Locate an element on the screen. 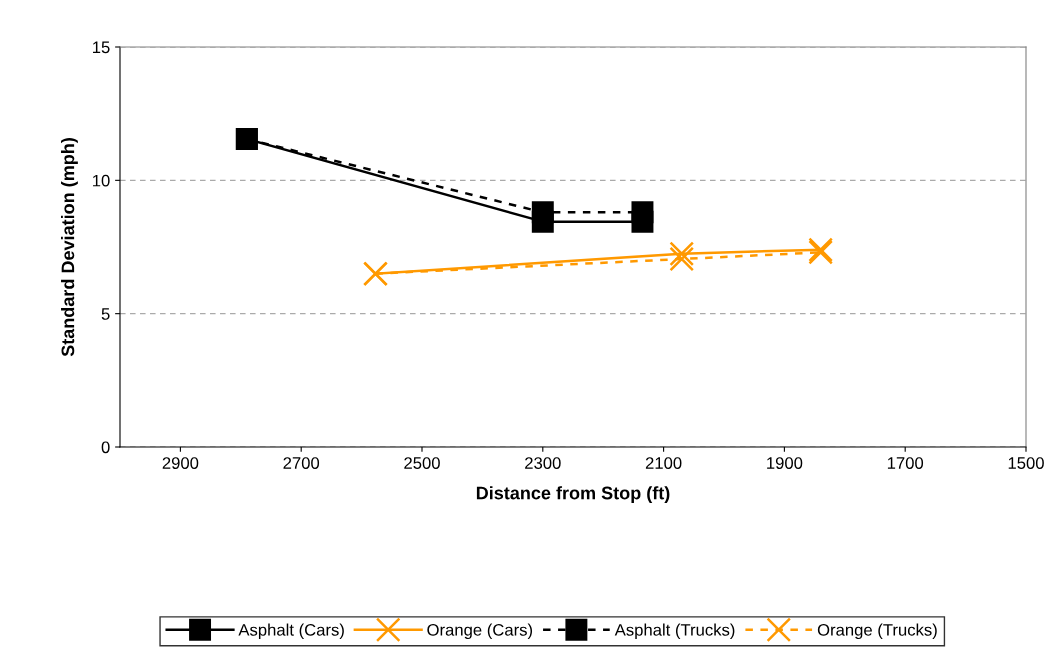 Image resolution: width=1062 pixels, height=654 pixels. x-tick-label: 1500 is located at coordinates (1026, 463).